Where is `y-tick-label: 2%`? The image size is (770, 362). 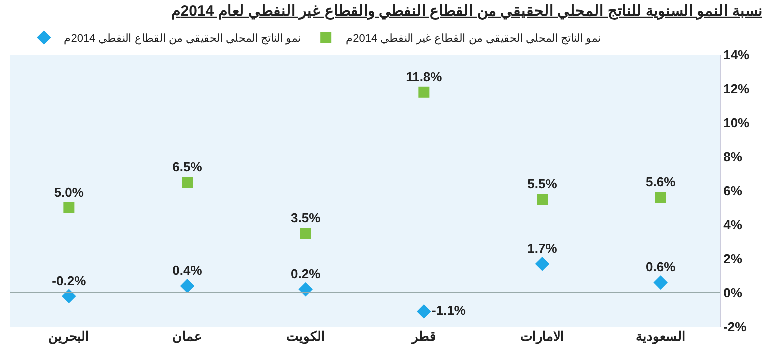
y-tick-label: 2% is located at coordinates (733, 259).